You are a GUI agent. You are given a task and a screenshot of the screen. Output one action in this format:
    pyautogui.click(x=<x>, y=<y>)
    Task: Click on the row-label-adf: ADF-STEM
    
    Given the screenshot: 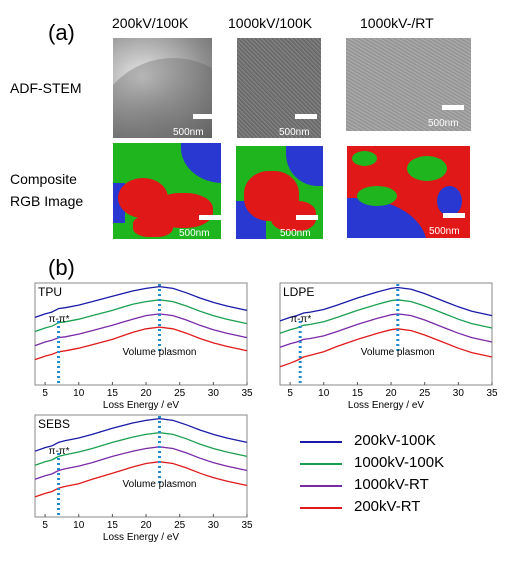 What is the action you would take?
    pyautogui.click(x=46, y=88)
    